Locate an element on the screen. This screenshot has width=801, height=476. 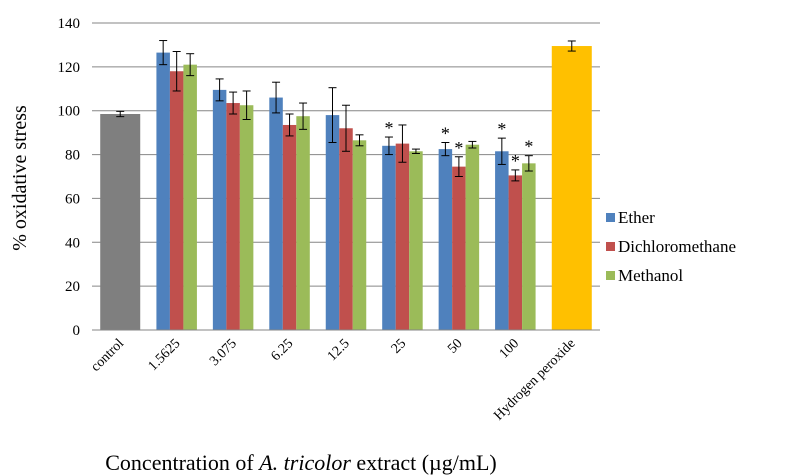
legend-swatch-ether is located at coordinates (610, 217).